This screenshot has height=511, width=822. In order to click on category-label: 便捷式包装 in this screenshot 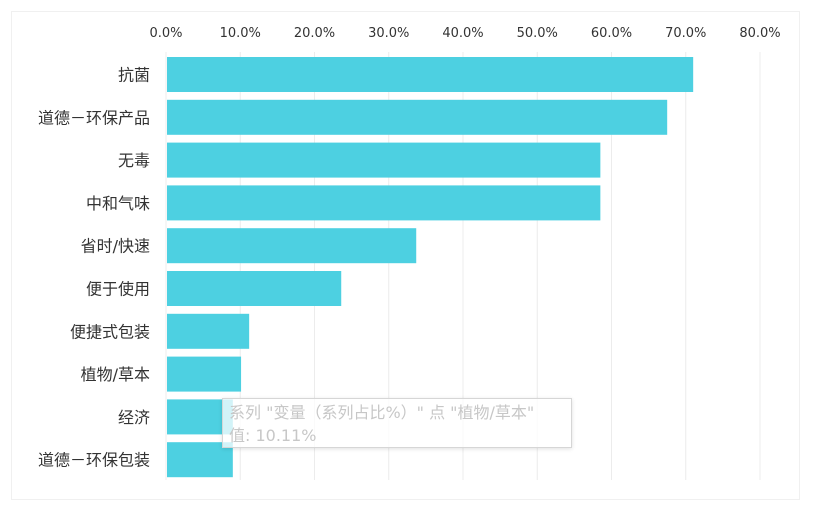, I will do `click(110, 331)`.